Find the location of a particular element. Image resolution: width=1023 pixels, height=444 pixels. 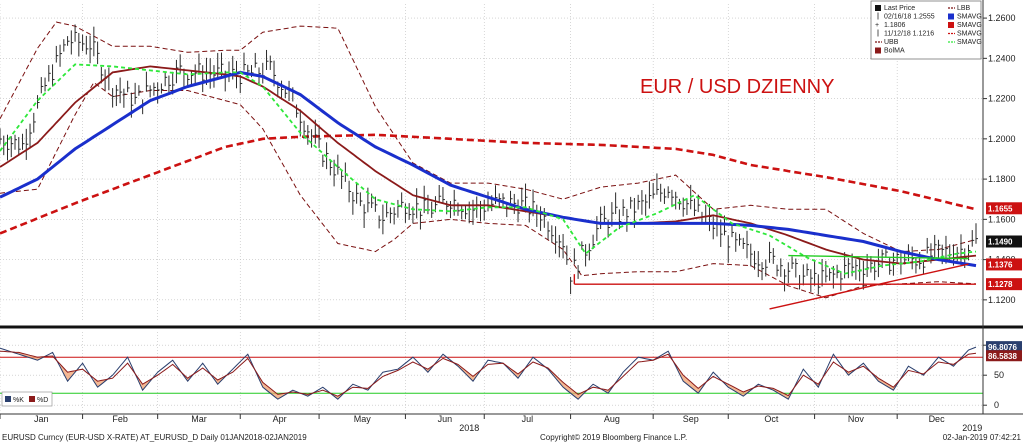

legend-label: 1.1806 is located at coordinates (895, 25).